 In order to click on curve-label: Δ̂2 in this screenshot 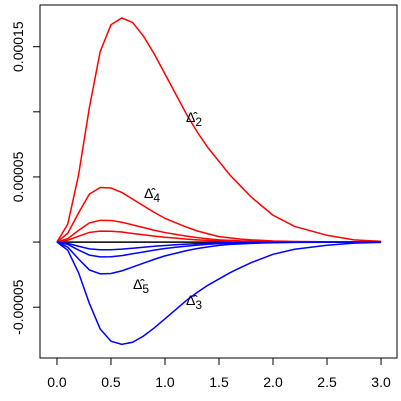, I will do `click(194, 119)`.